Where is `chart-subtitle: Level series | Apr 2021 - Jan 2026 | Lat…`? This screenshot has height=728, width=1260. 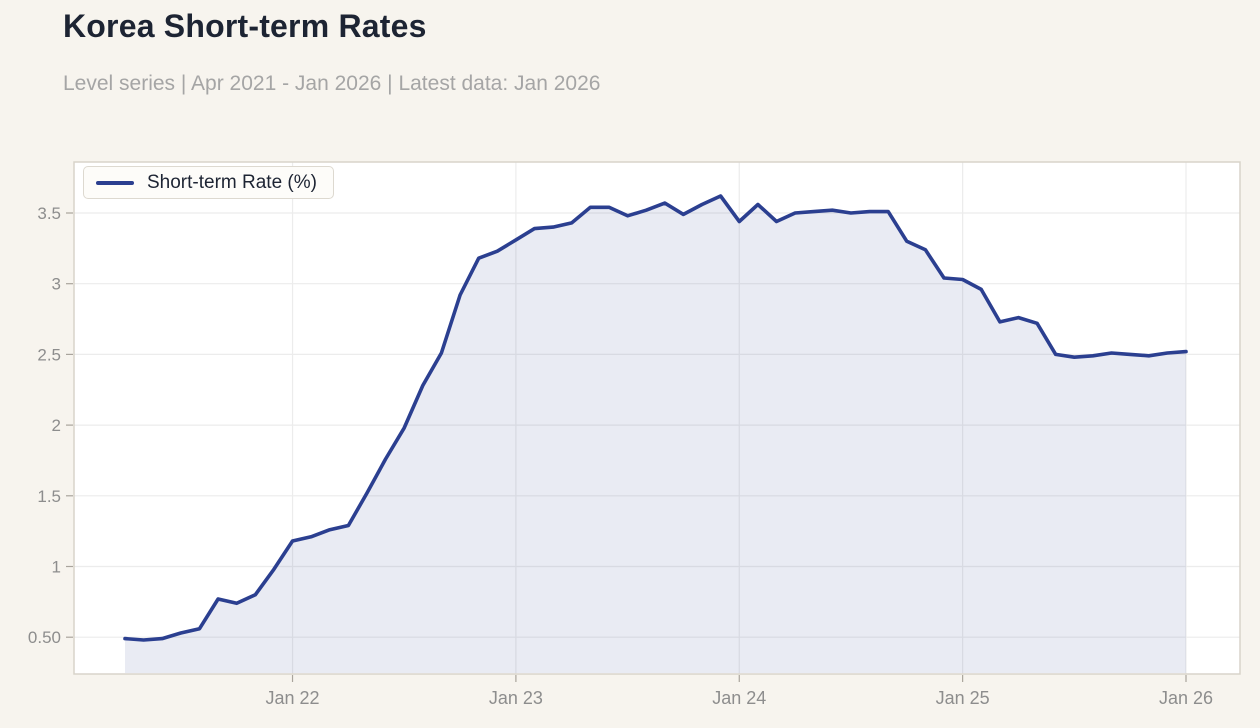 chart-subtitle: Level series | Apr 2021 - Jan 2026 | Lat… is located at coordinates (332, 83).